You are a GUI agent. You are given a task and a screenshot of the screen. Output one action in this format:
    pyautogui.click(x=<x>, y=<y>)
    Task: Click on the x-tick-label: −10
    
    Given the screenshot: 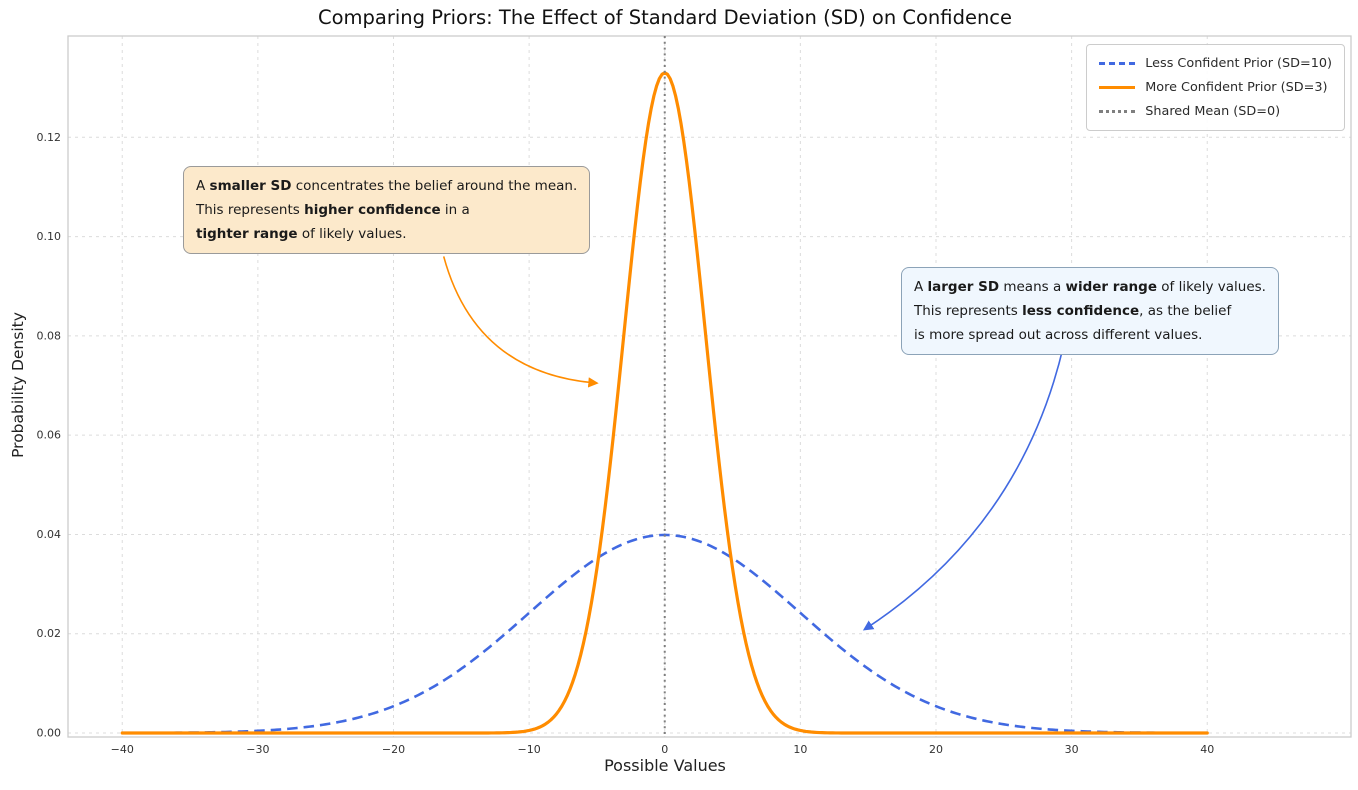 What is the action you would take?
    pyautogui.click(x=529, y=749)
    